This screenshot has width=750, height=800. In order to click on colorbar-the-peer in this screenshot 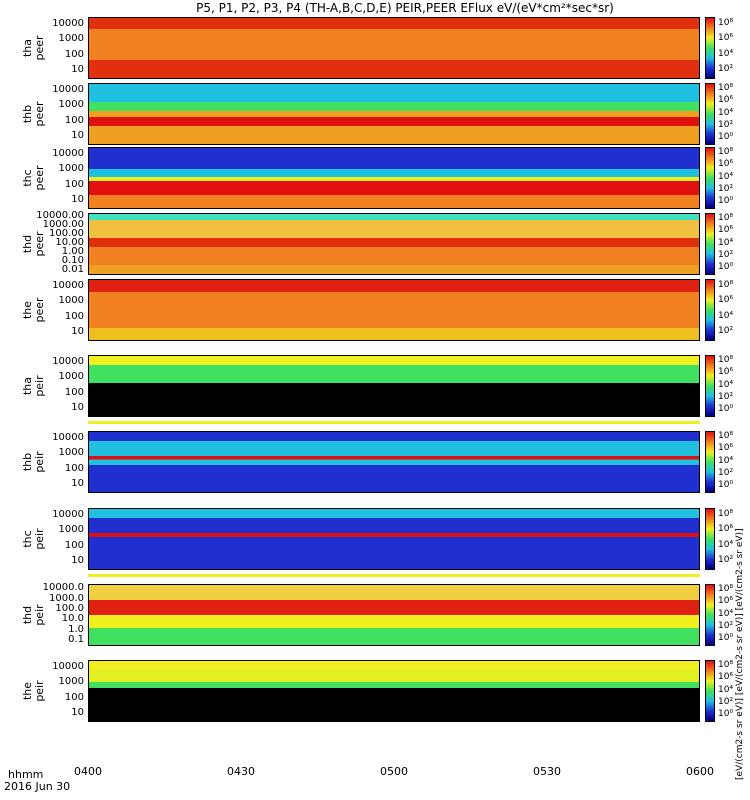, I will do `click(710, 310)`.